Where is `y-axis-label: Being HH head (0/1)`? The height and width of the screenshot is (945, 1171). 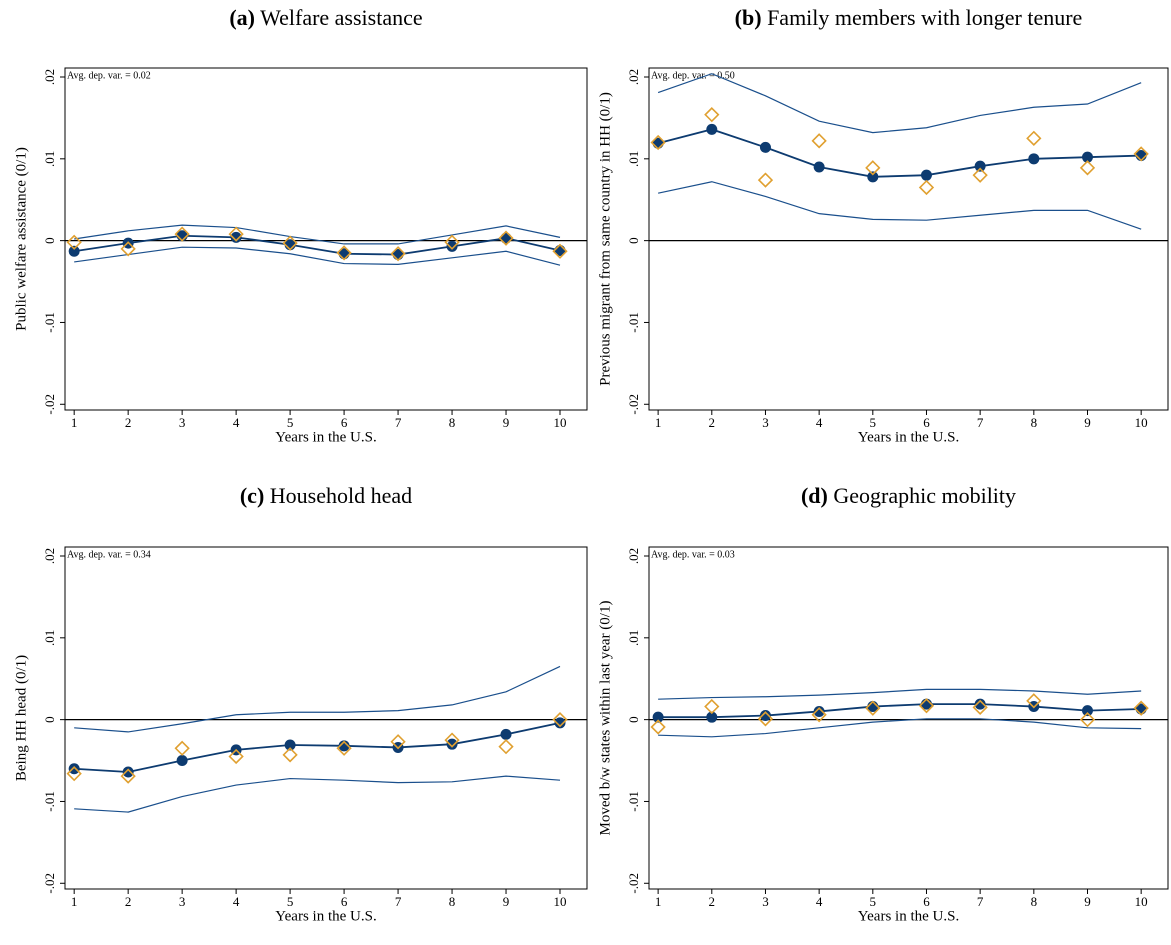 y-axis-label: Being HH head (0/1) is located at coordinates (21, 718).